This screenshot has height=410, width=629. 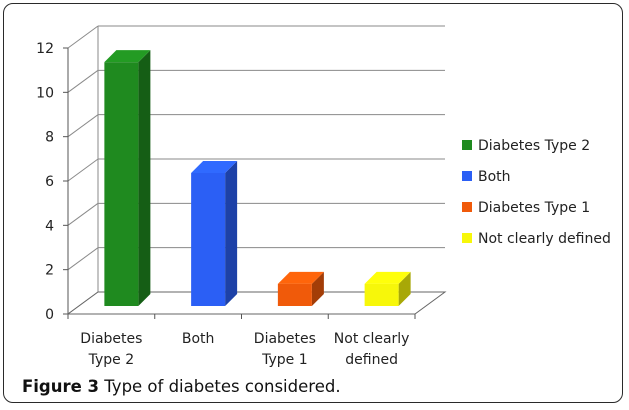 I want to click on chart-floor, so click(x=256, y=303).